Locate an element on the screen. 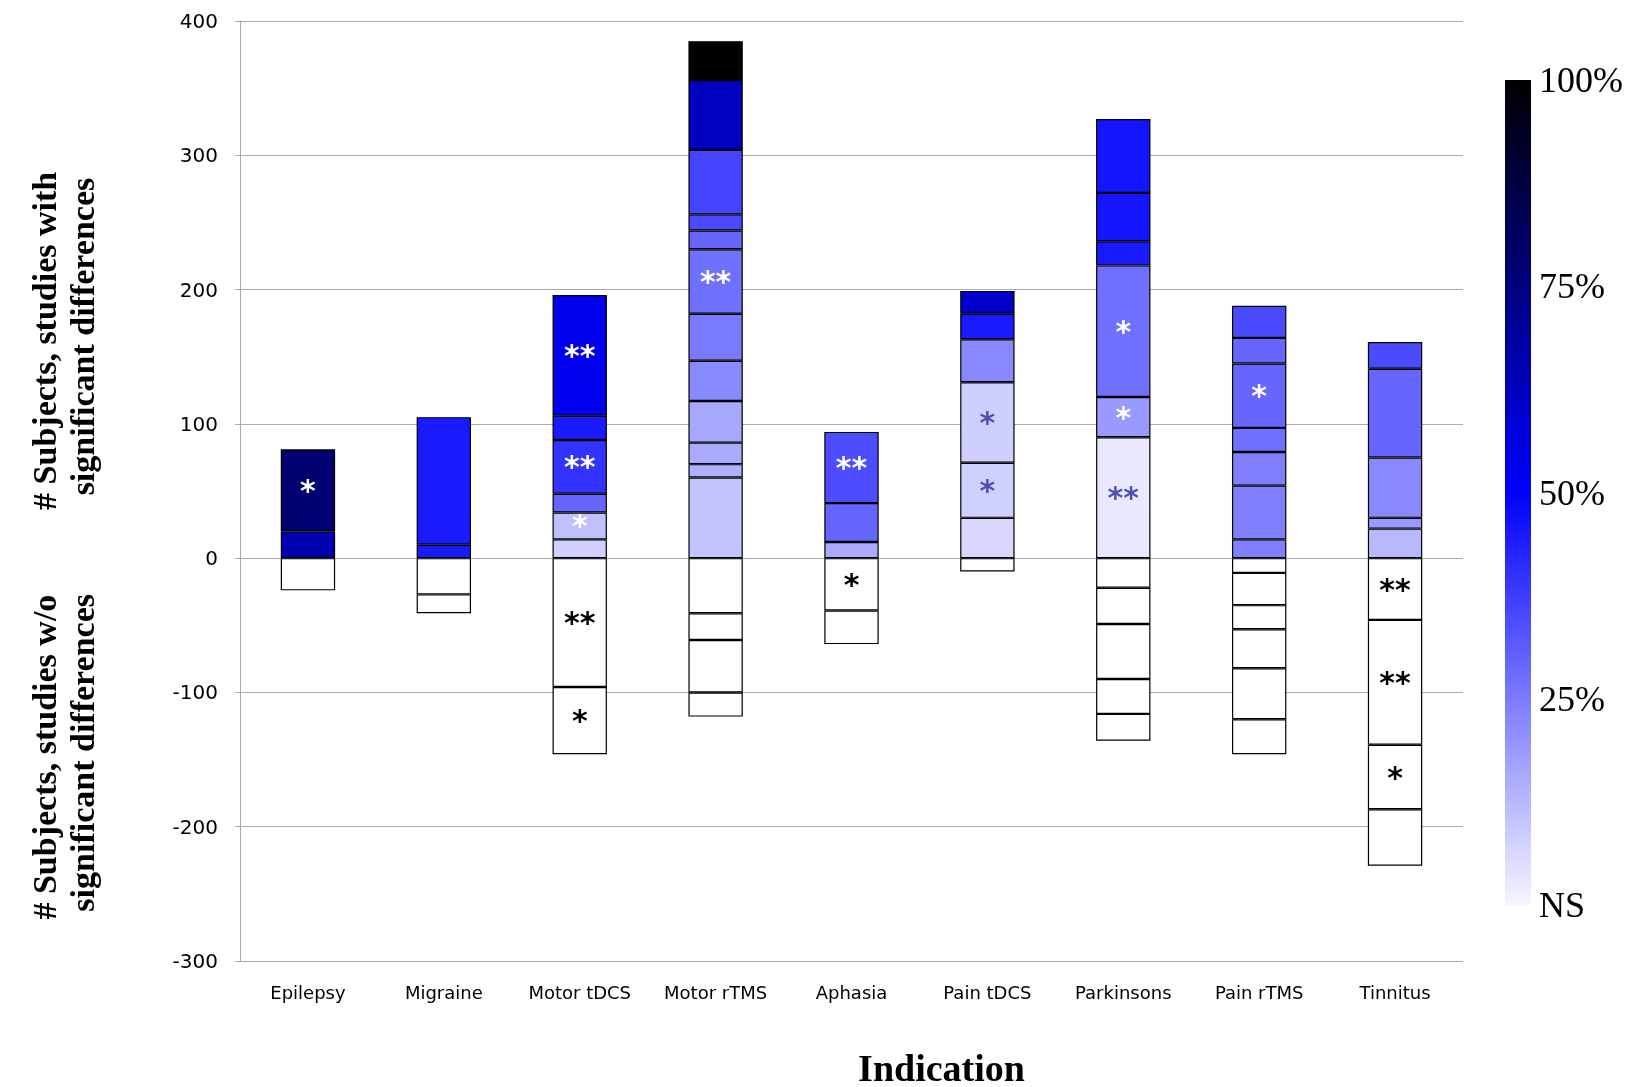 The image size is (1649, 1087). y-tick-label: 100 is located at coordinates (198, 423).